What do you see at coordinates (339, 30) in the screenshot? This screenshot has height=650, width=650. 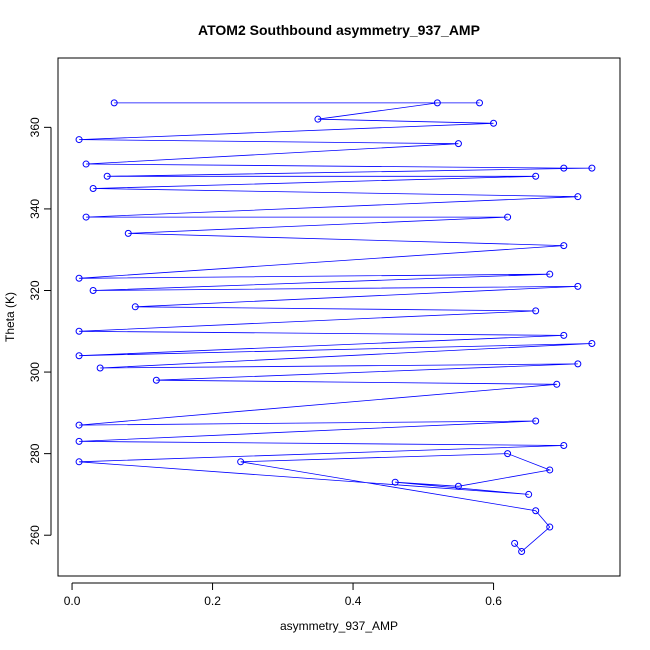 I see `chart-title: ATOM2 Southbound asymmetry_937_AMP` at bounding box center [339, 30].